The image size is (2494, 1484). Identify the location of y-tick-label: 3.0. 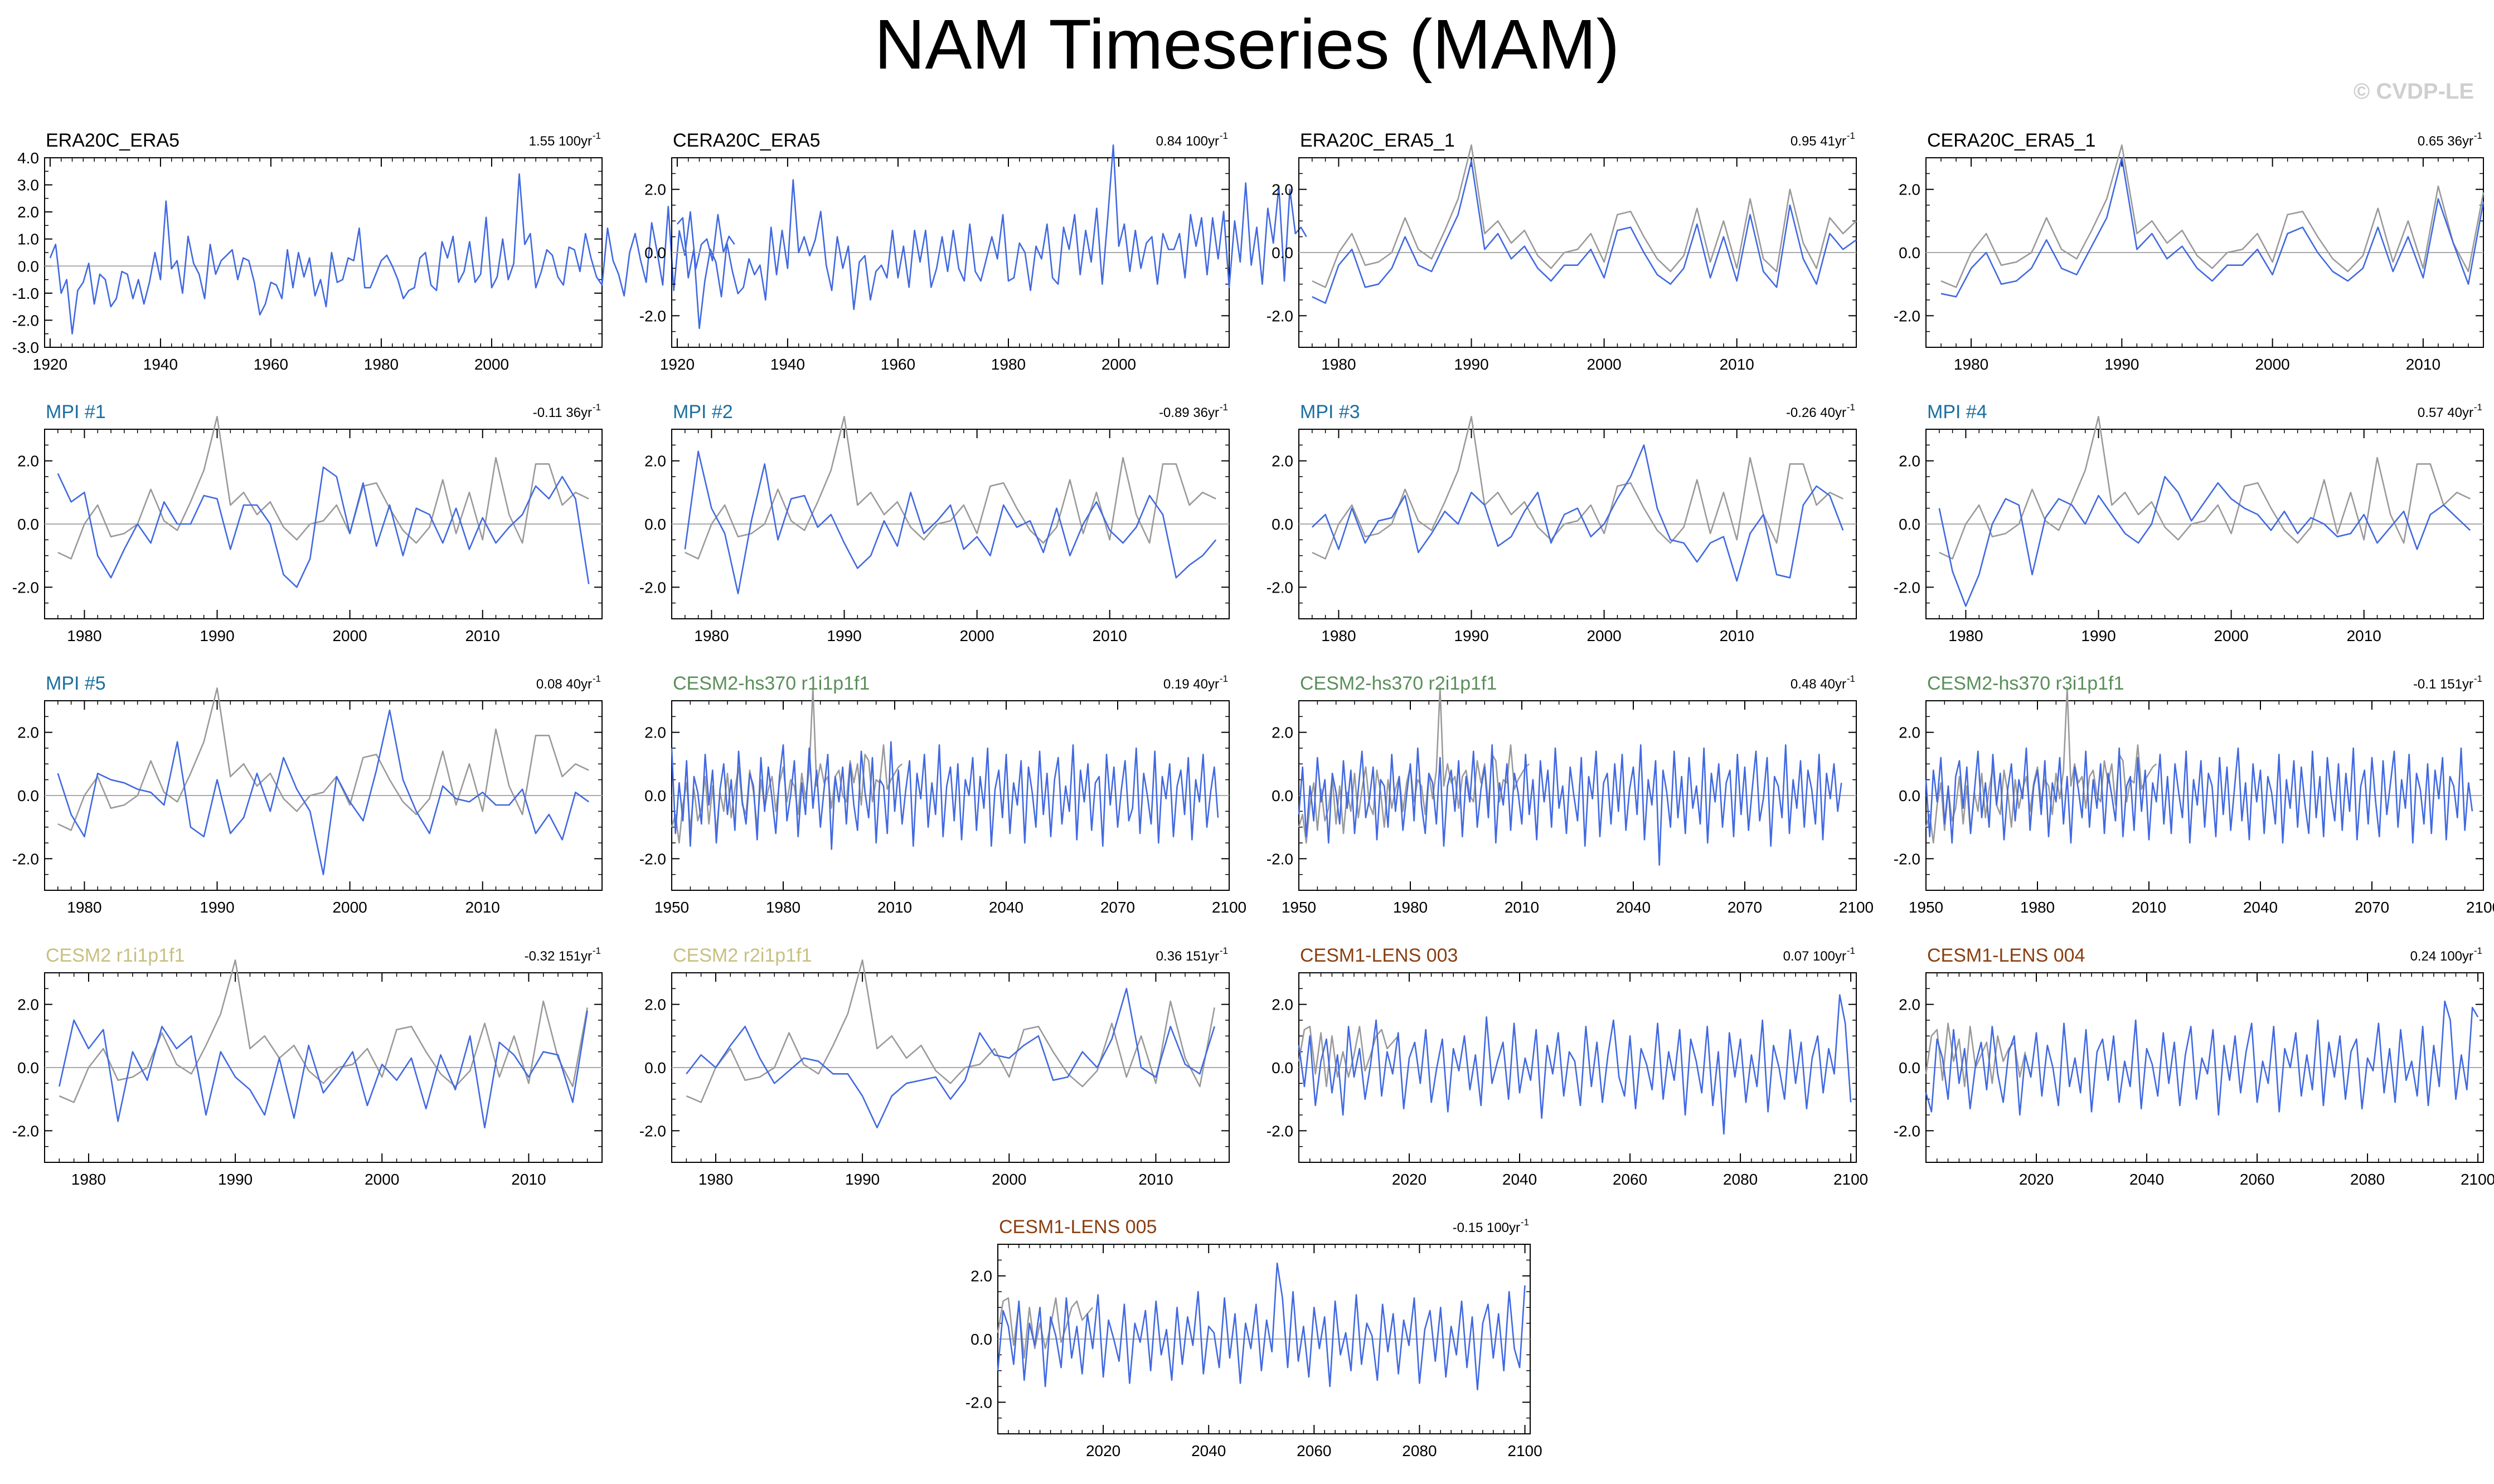
(28, 185).